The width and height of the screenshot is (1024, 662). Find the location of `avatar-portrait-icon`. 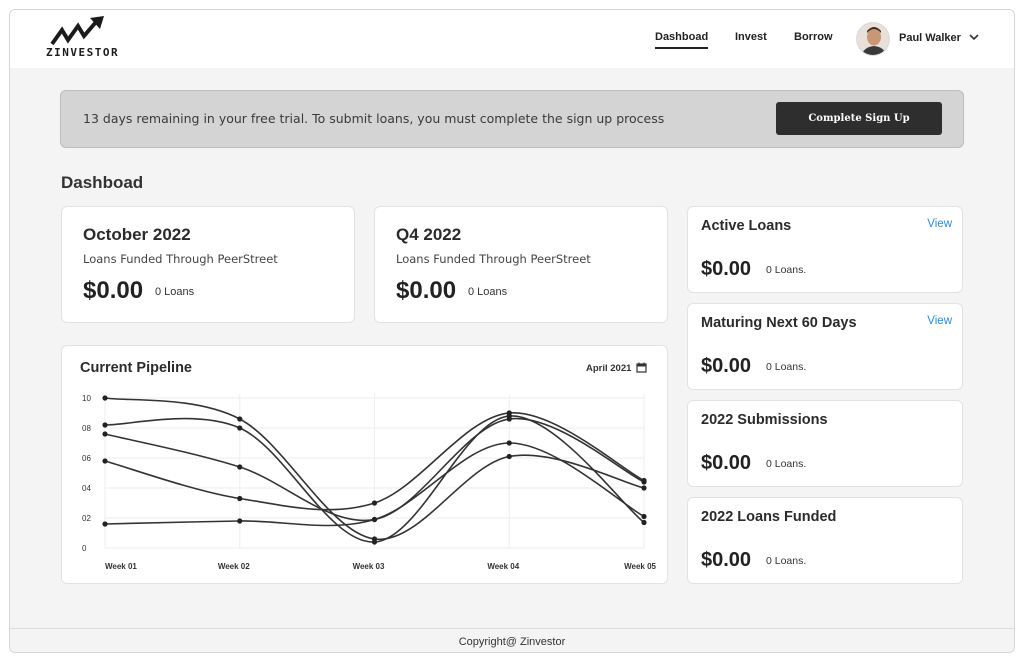

avatar-portrait-icon is located at coordinates (873, 39).